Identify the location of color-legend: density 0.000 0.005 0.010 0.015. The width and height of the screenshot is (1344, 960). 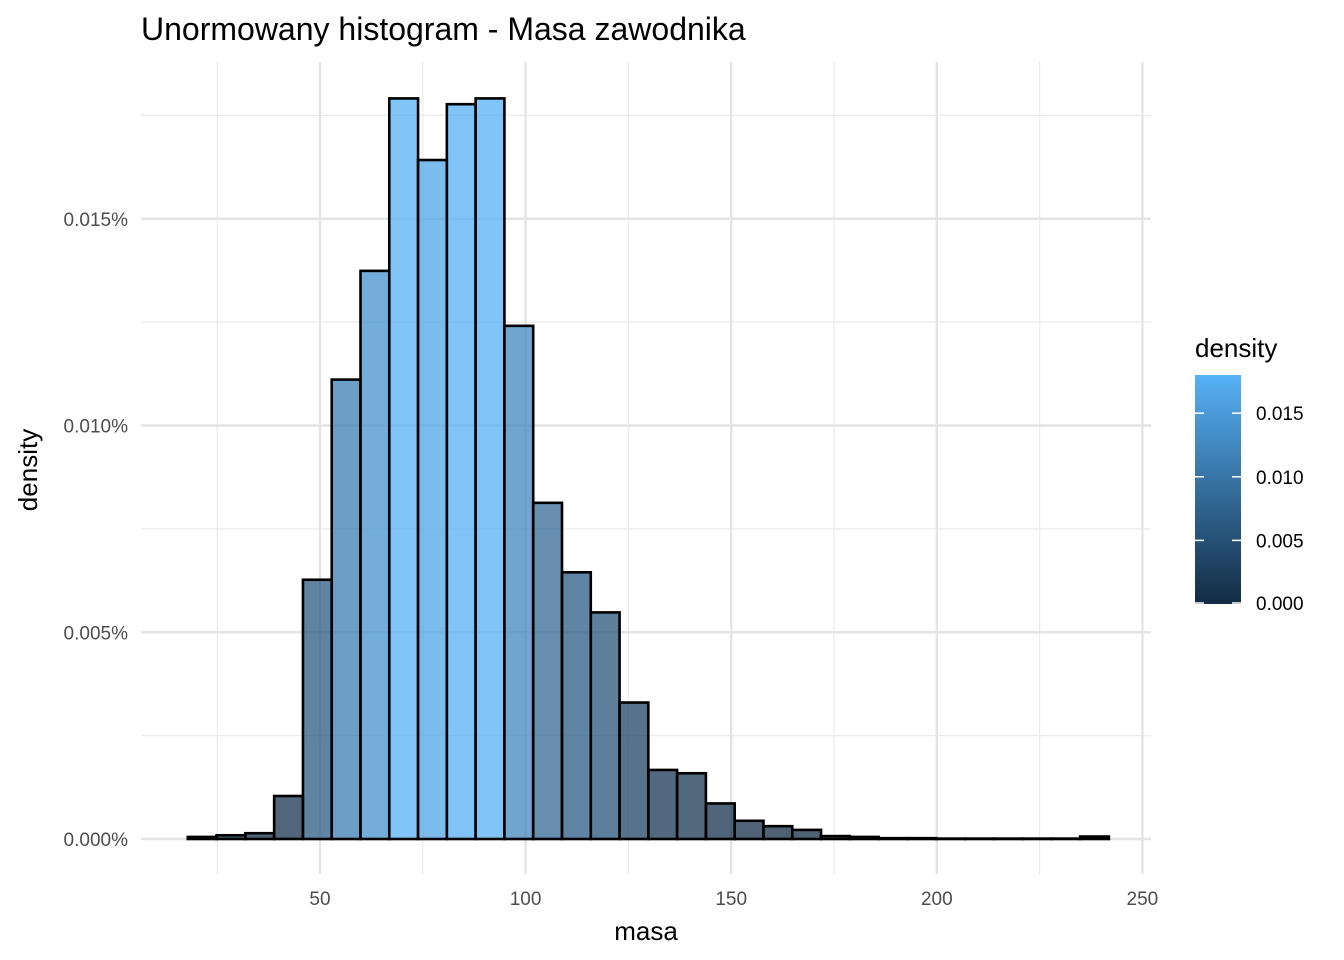
(1249, 474).